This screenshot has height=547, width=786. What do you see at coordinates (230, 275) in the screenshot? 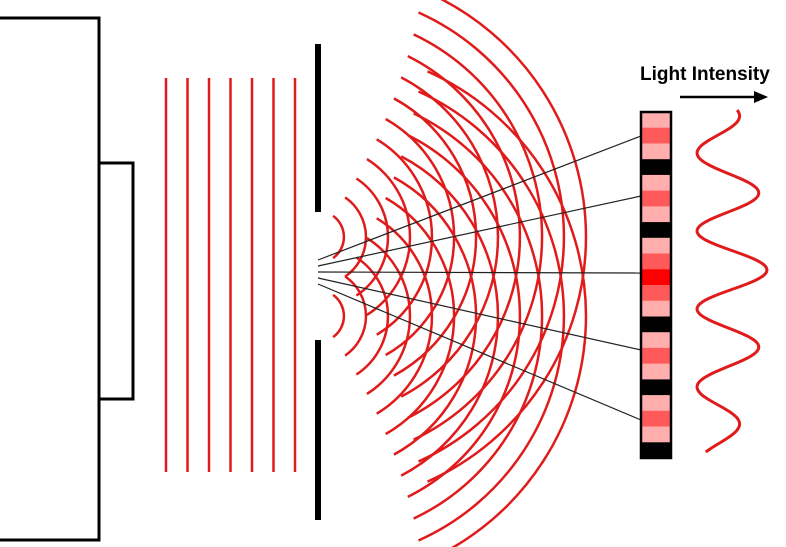
I see `plane-waves` at bounding box center [230, 275].